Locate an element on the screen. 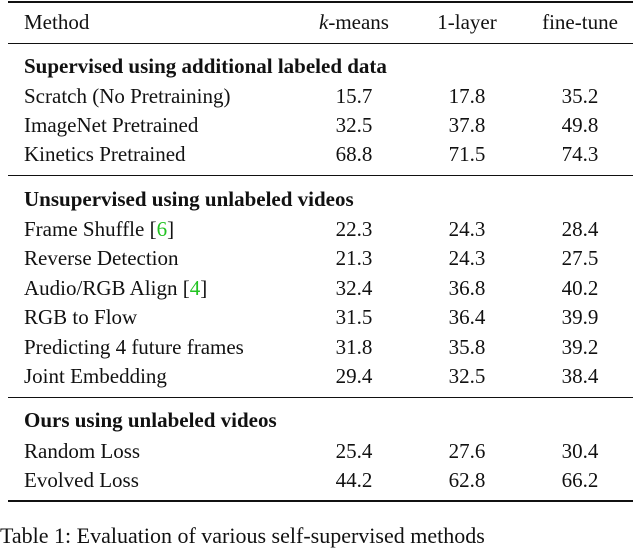 The image size is (640, 549). citation-link: 6 is located at coordinates (162, 229).